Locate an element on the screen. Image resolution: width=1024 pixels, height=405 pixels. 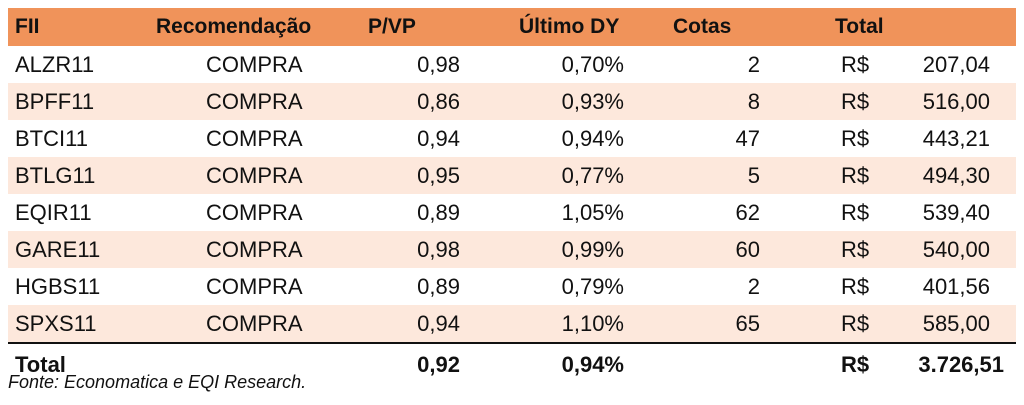
cell-last-dy: 0,99% is located at coordinates (592, 249).